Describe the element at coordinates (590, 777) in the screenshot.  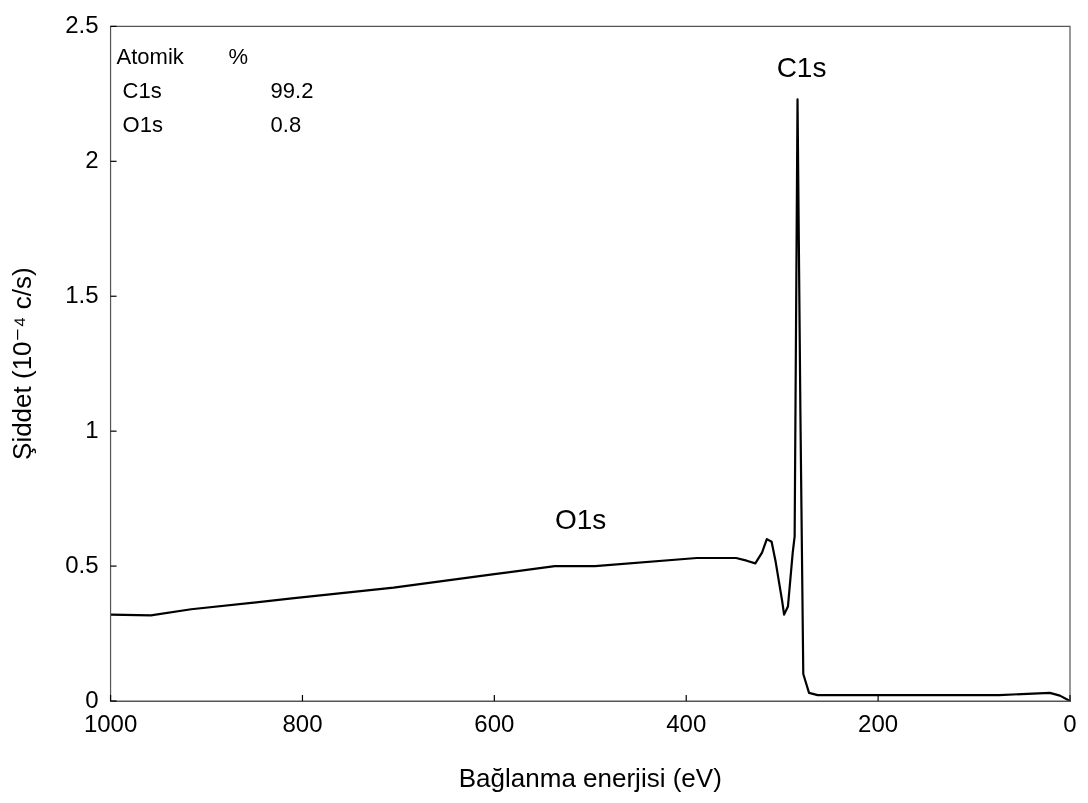
I see `x-axis-title: Bağlanma enerjisi (eV)` at that location.